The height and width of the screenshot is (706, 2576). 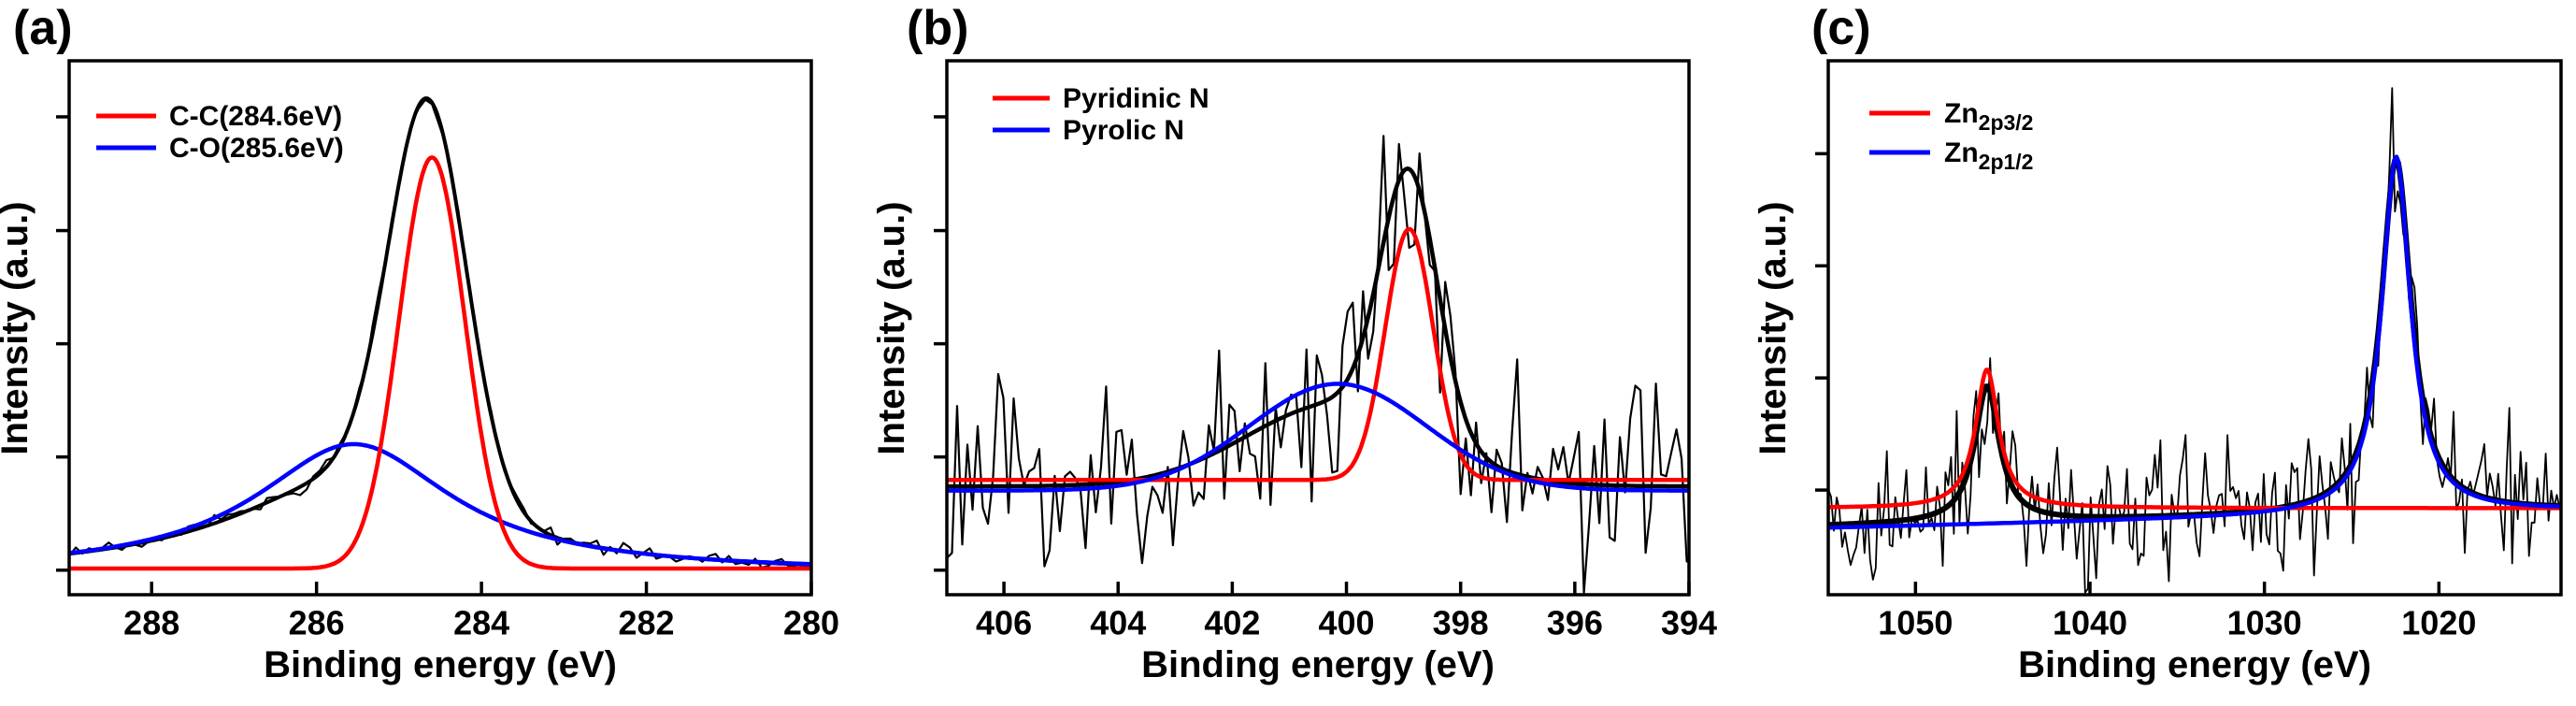 What do you see at coordinates (256, 148) in the screenshot?
I see `legend-label: C-O(285.6eV)` at bounding box center [256, 148].